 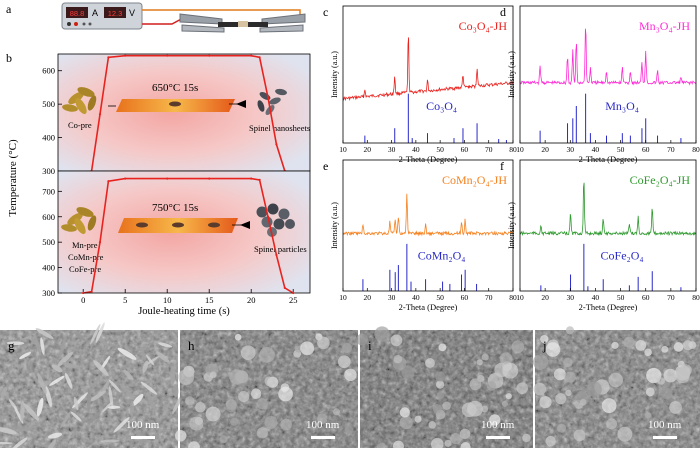 I want to click on x-tick-label: 0, so click(x=83, y=300).